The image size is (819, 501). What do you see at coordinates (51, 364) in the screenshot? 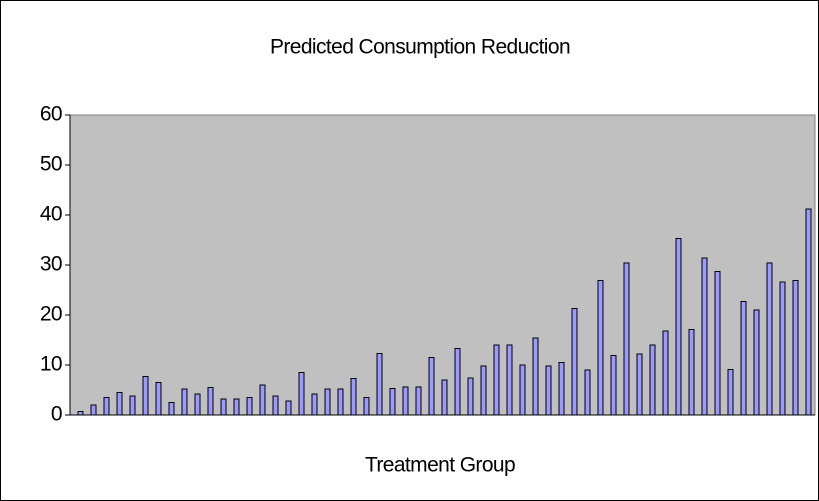
I see `y-tick-label: 10` at bounding box center [51, 364].